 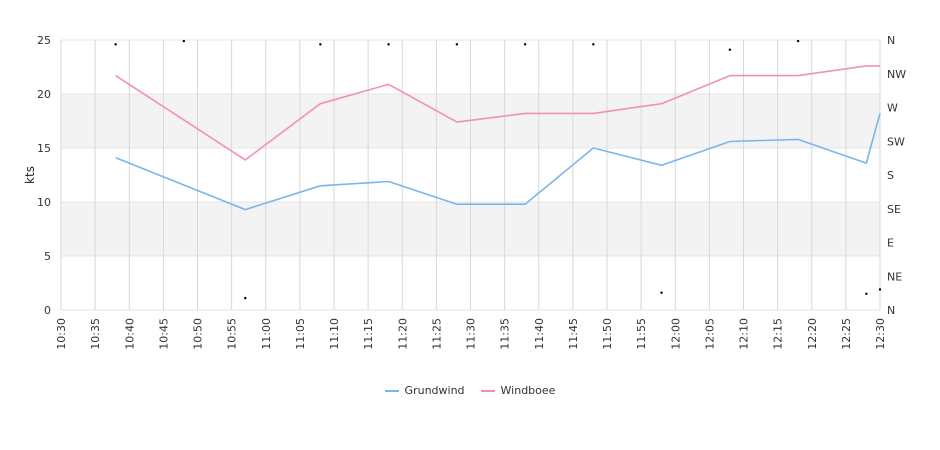 I want to click on legend-swatch-windboee, so click(x=487, y=390).